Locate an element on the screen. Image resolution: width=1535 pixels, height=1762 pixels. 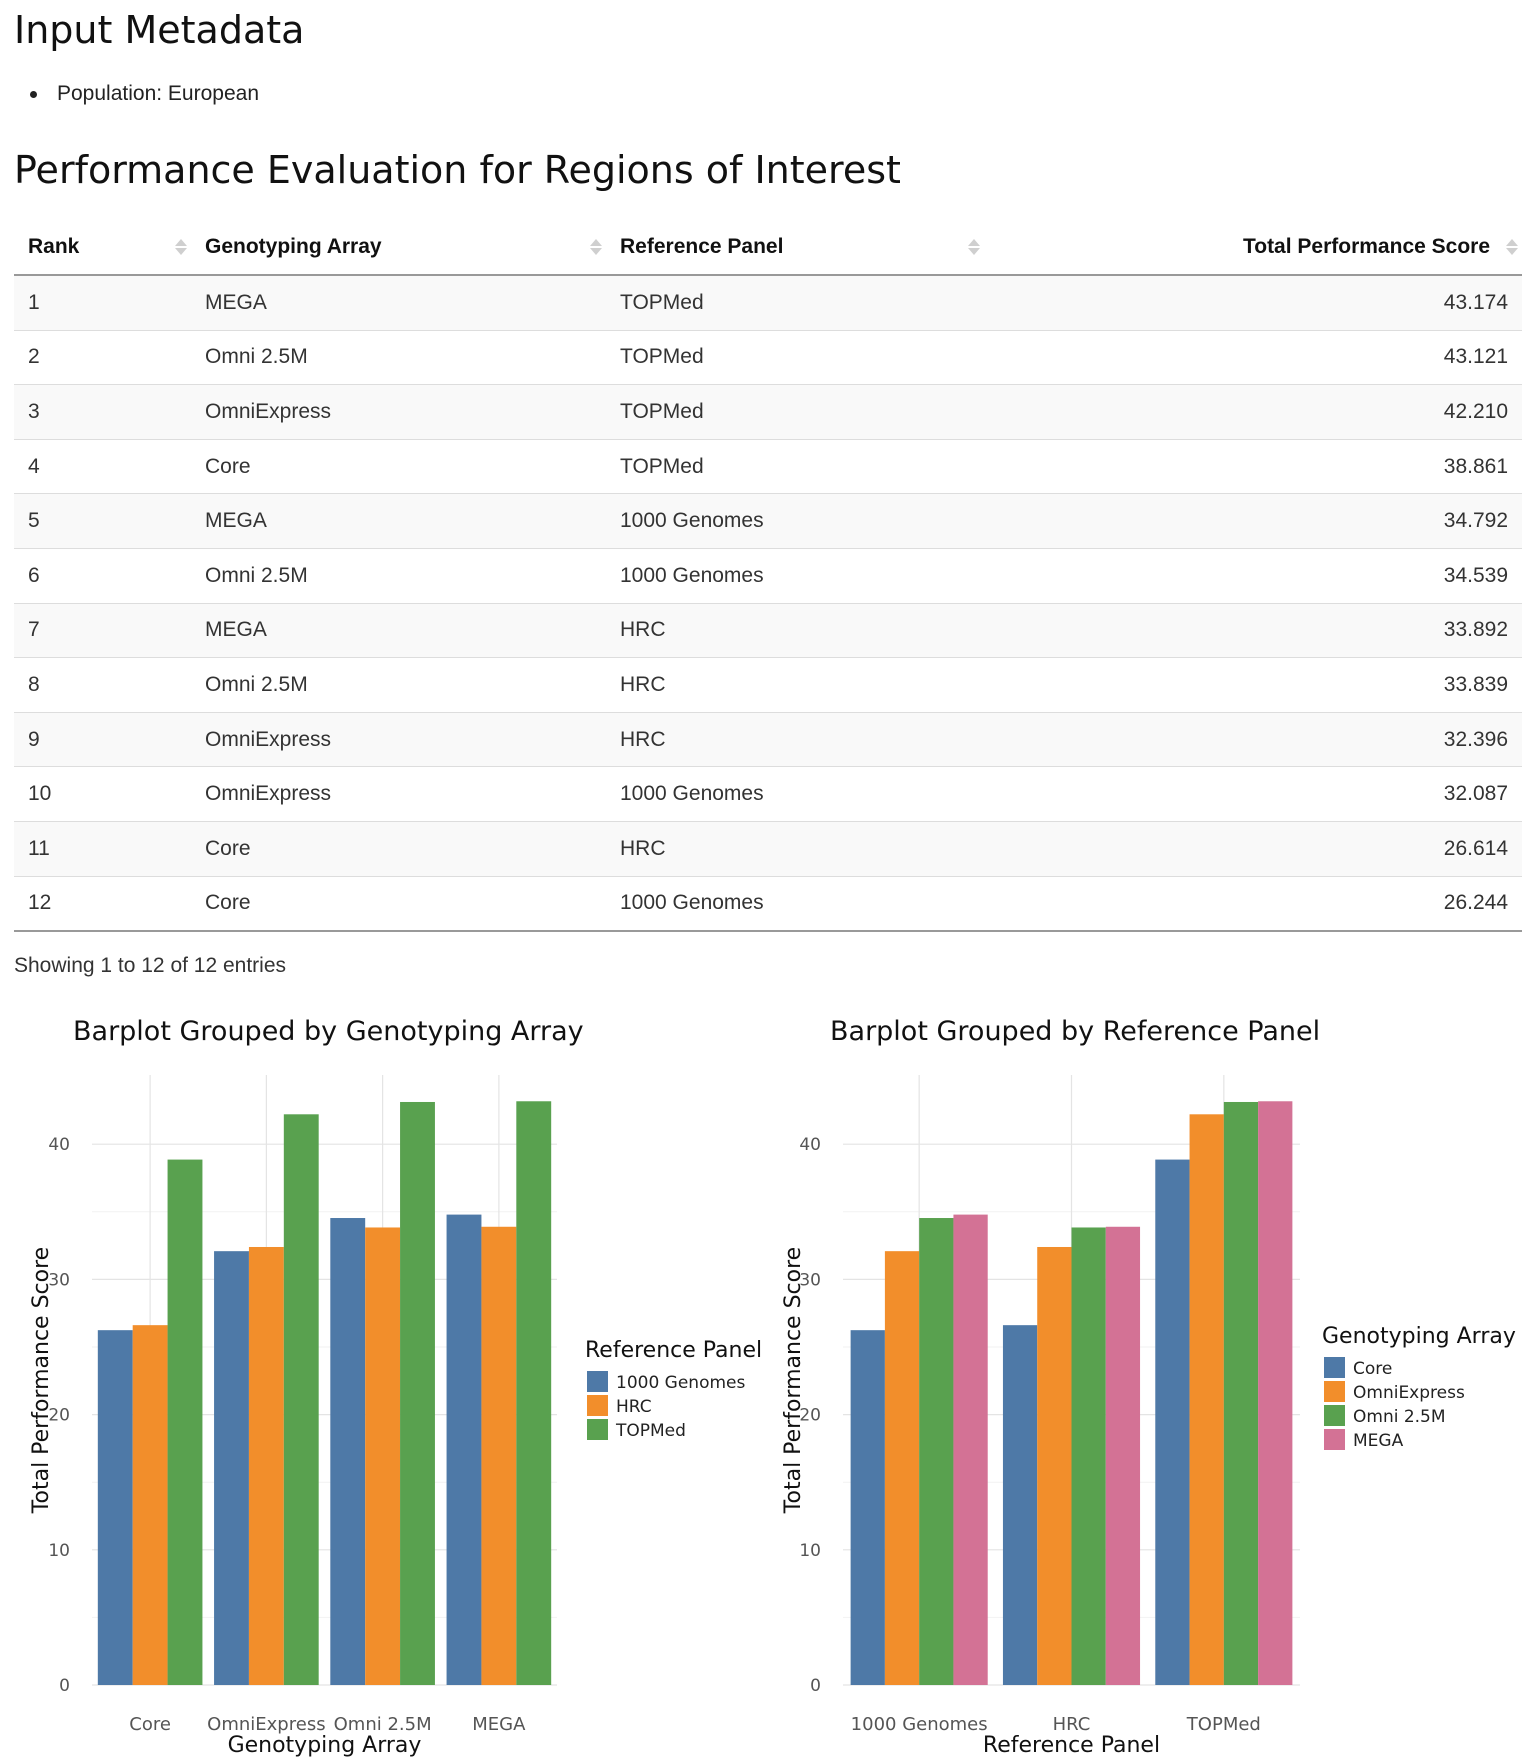
legend-entry: 1000 Genomes is located at coordinates (680, 1383).